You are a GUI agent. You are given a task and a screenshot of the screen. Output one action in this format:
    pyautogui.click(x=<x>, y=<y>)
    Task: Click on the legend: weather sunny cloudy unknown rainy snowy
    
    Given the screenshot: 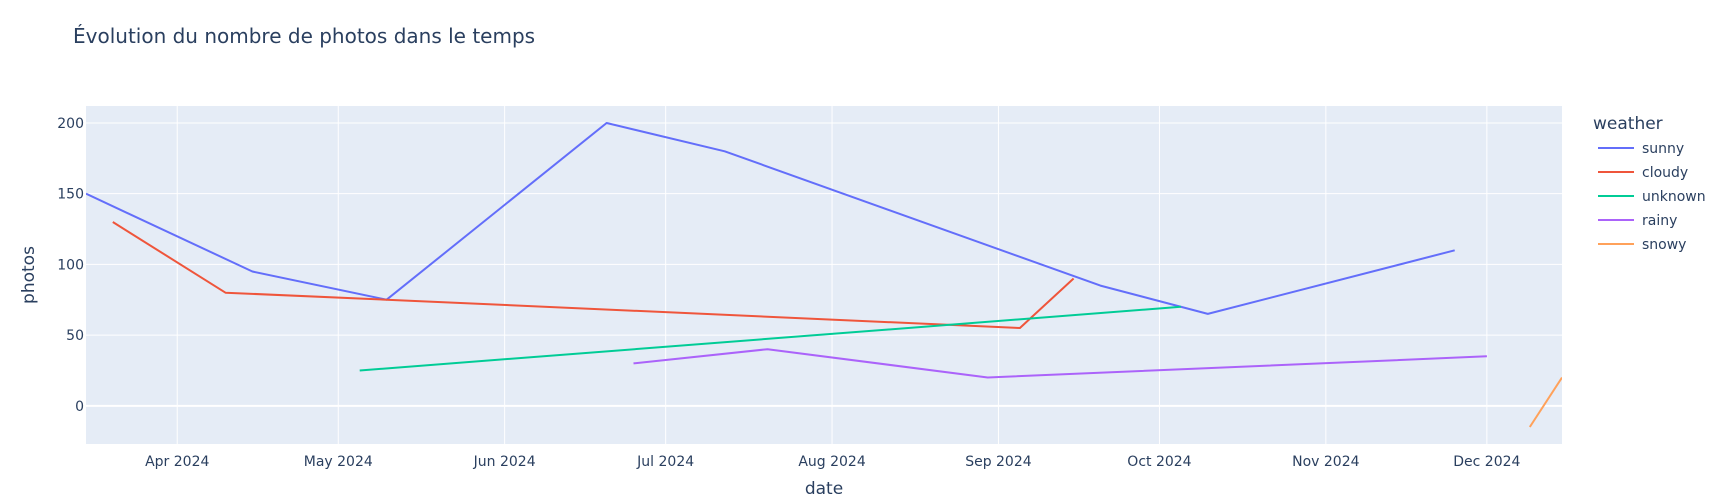 What is the action you would take?
    pyautogui.click(x=1649, y=183)
    